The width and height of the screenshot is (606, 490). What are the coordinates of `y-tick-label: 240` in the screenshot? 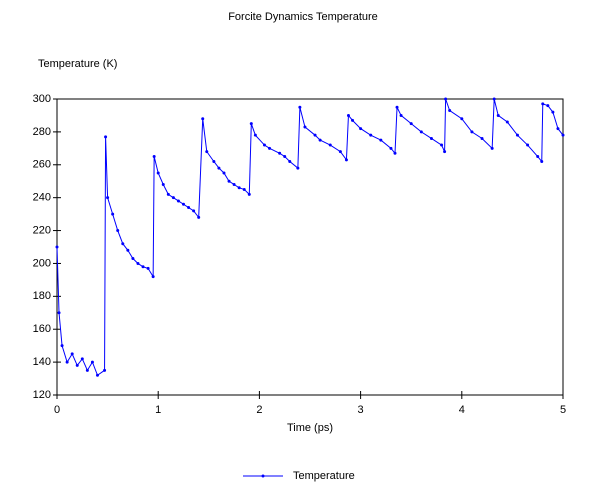 It's located at (42, 198).